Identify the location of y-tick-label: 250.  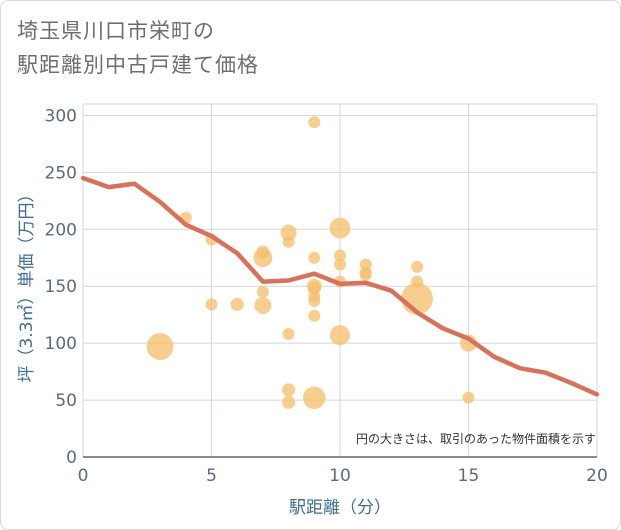
(61, 173).